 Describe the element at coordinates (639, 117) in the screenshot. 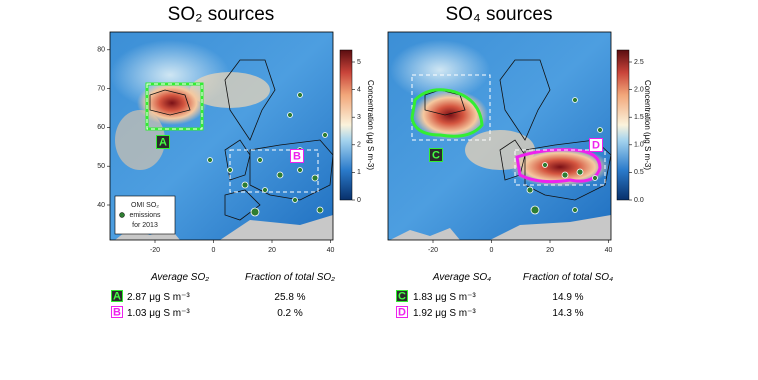

I see `colorbar-tick-label: 1.5` at that location.